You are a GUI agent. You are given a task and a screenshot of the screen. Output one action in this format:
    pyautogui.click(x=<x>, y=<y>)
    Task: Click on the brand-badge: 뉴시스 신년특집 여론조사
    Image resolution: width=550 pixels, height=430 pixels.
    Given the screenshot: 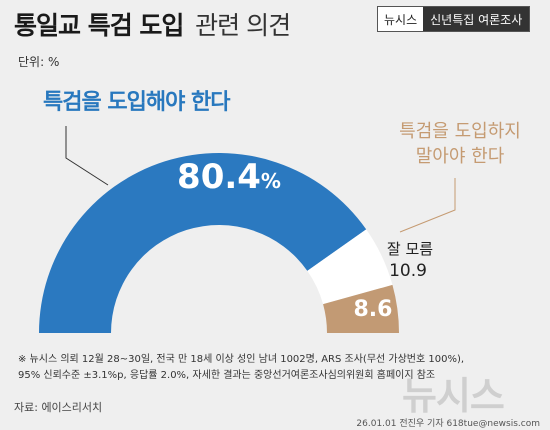 What is the action you would take?
    pyautogui.click(x=454, y=19)
    